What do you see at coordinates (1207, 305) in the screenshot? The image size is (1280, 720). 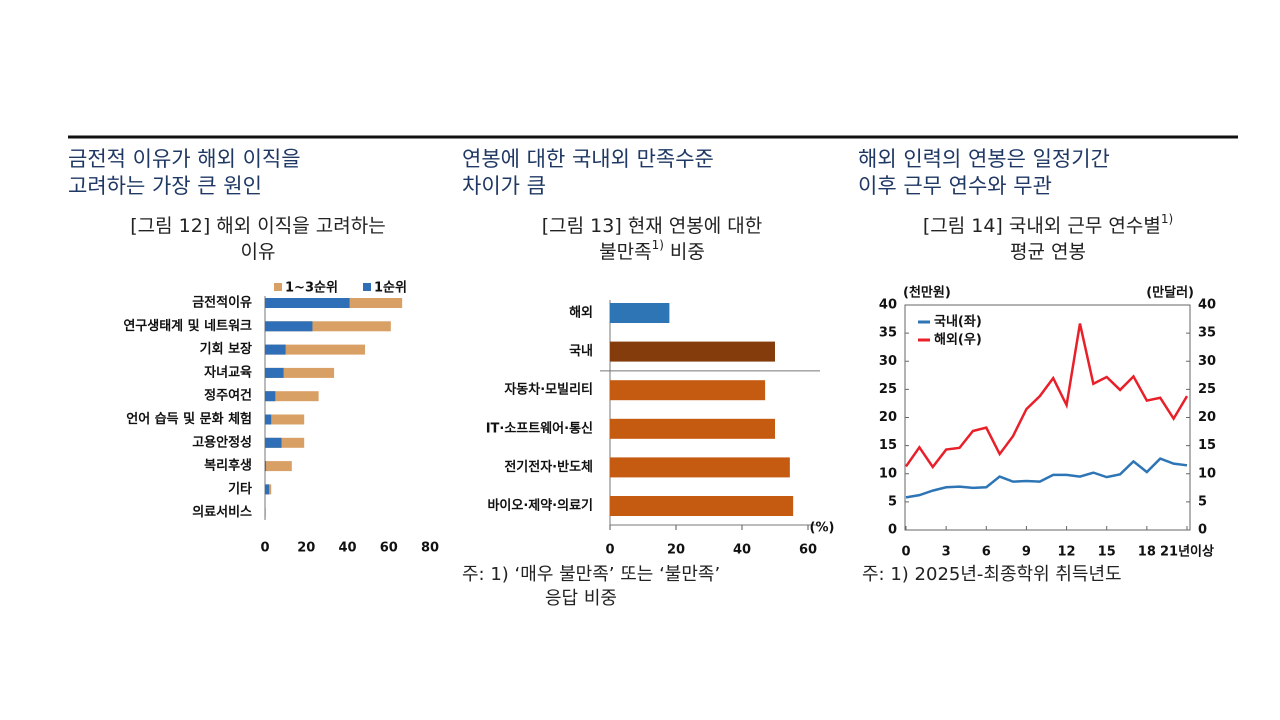 I see `y2-tick-label: 40` at bounding box center [1207, 305].